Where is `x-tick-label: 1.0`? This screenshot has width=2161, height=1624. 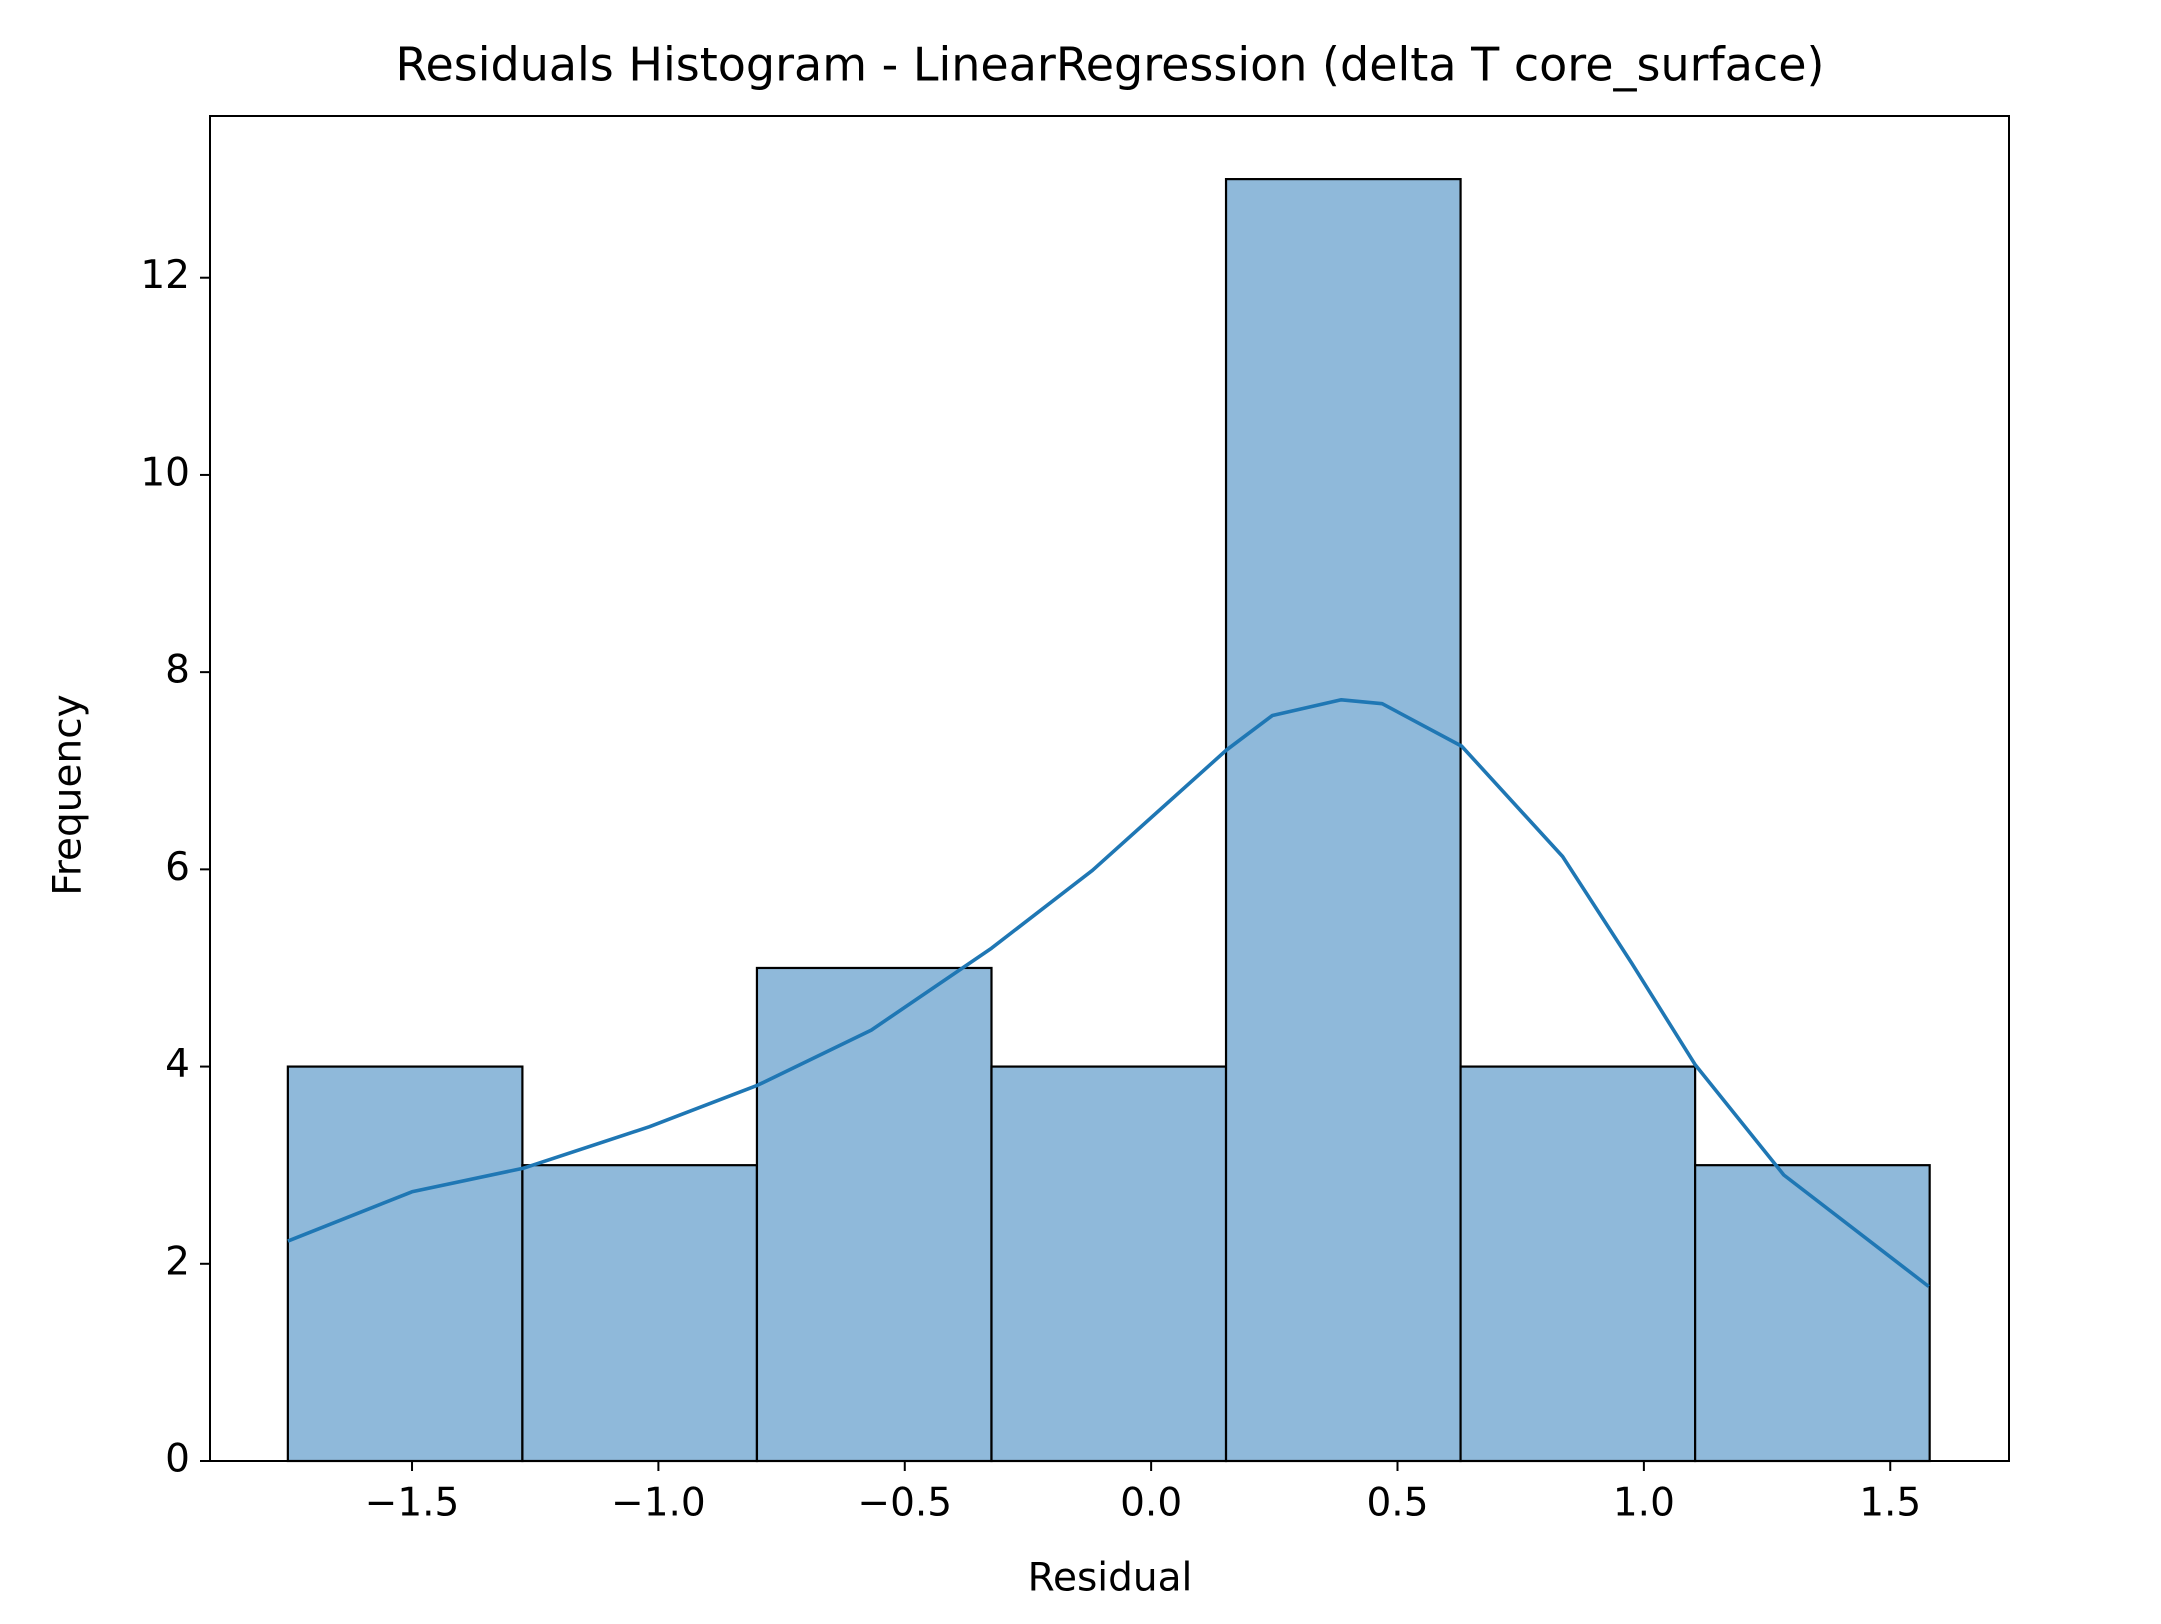
x-tick-label: 1.0 is located at coordinates (1644, 1503).